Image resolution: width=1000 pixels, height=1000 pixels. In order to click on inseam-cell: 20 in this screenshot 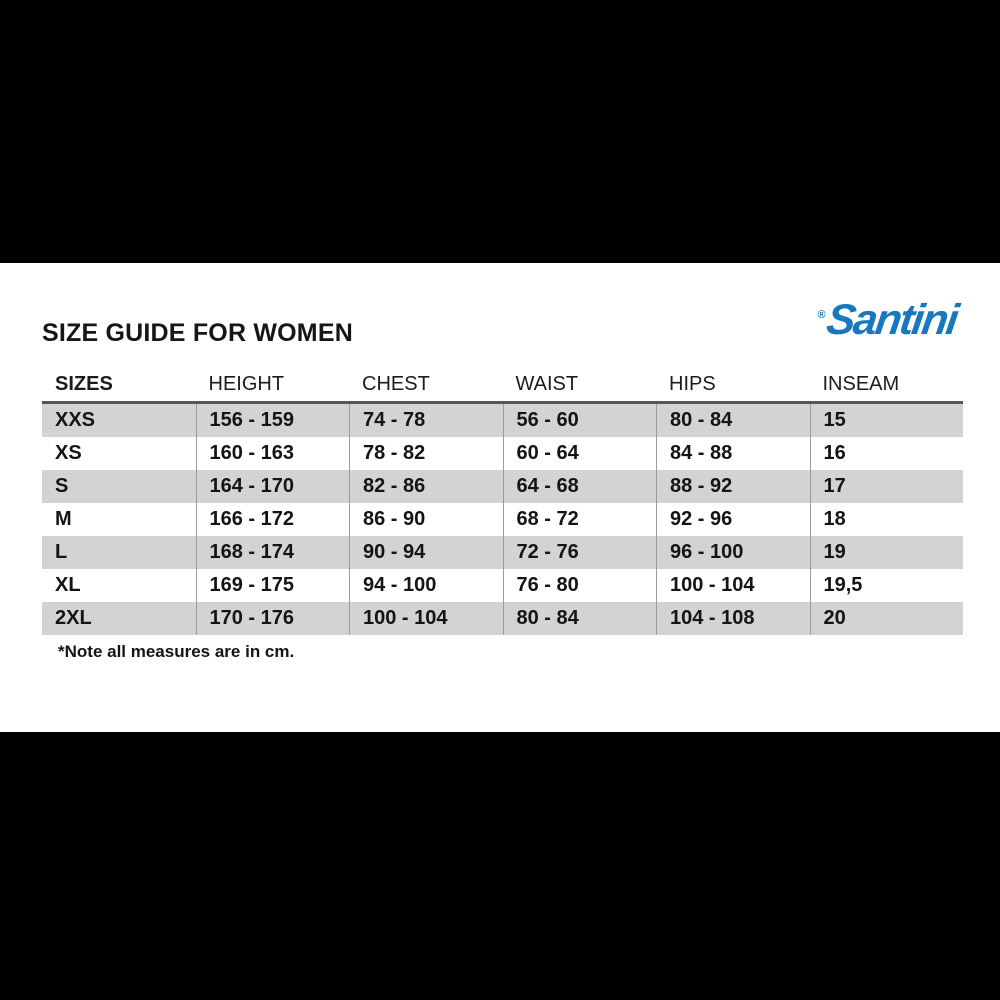, I will do `click(886, 618)`.